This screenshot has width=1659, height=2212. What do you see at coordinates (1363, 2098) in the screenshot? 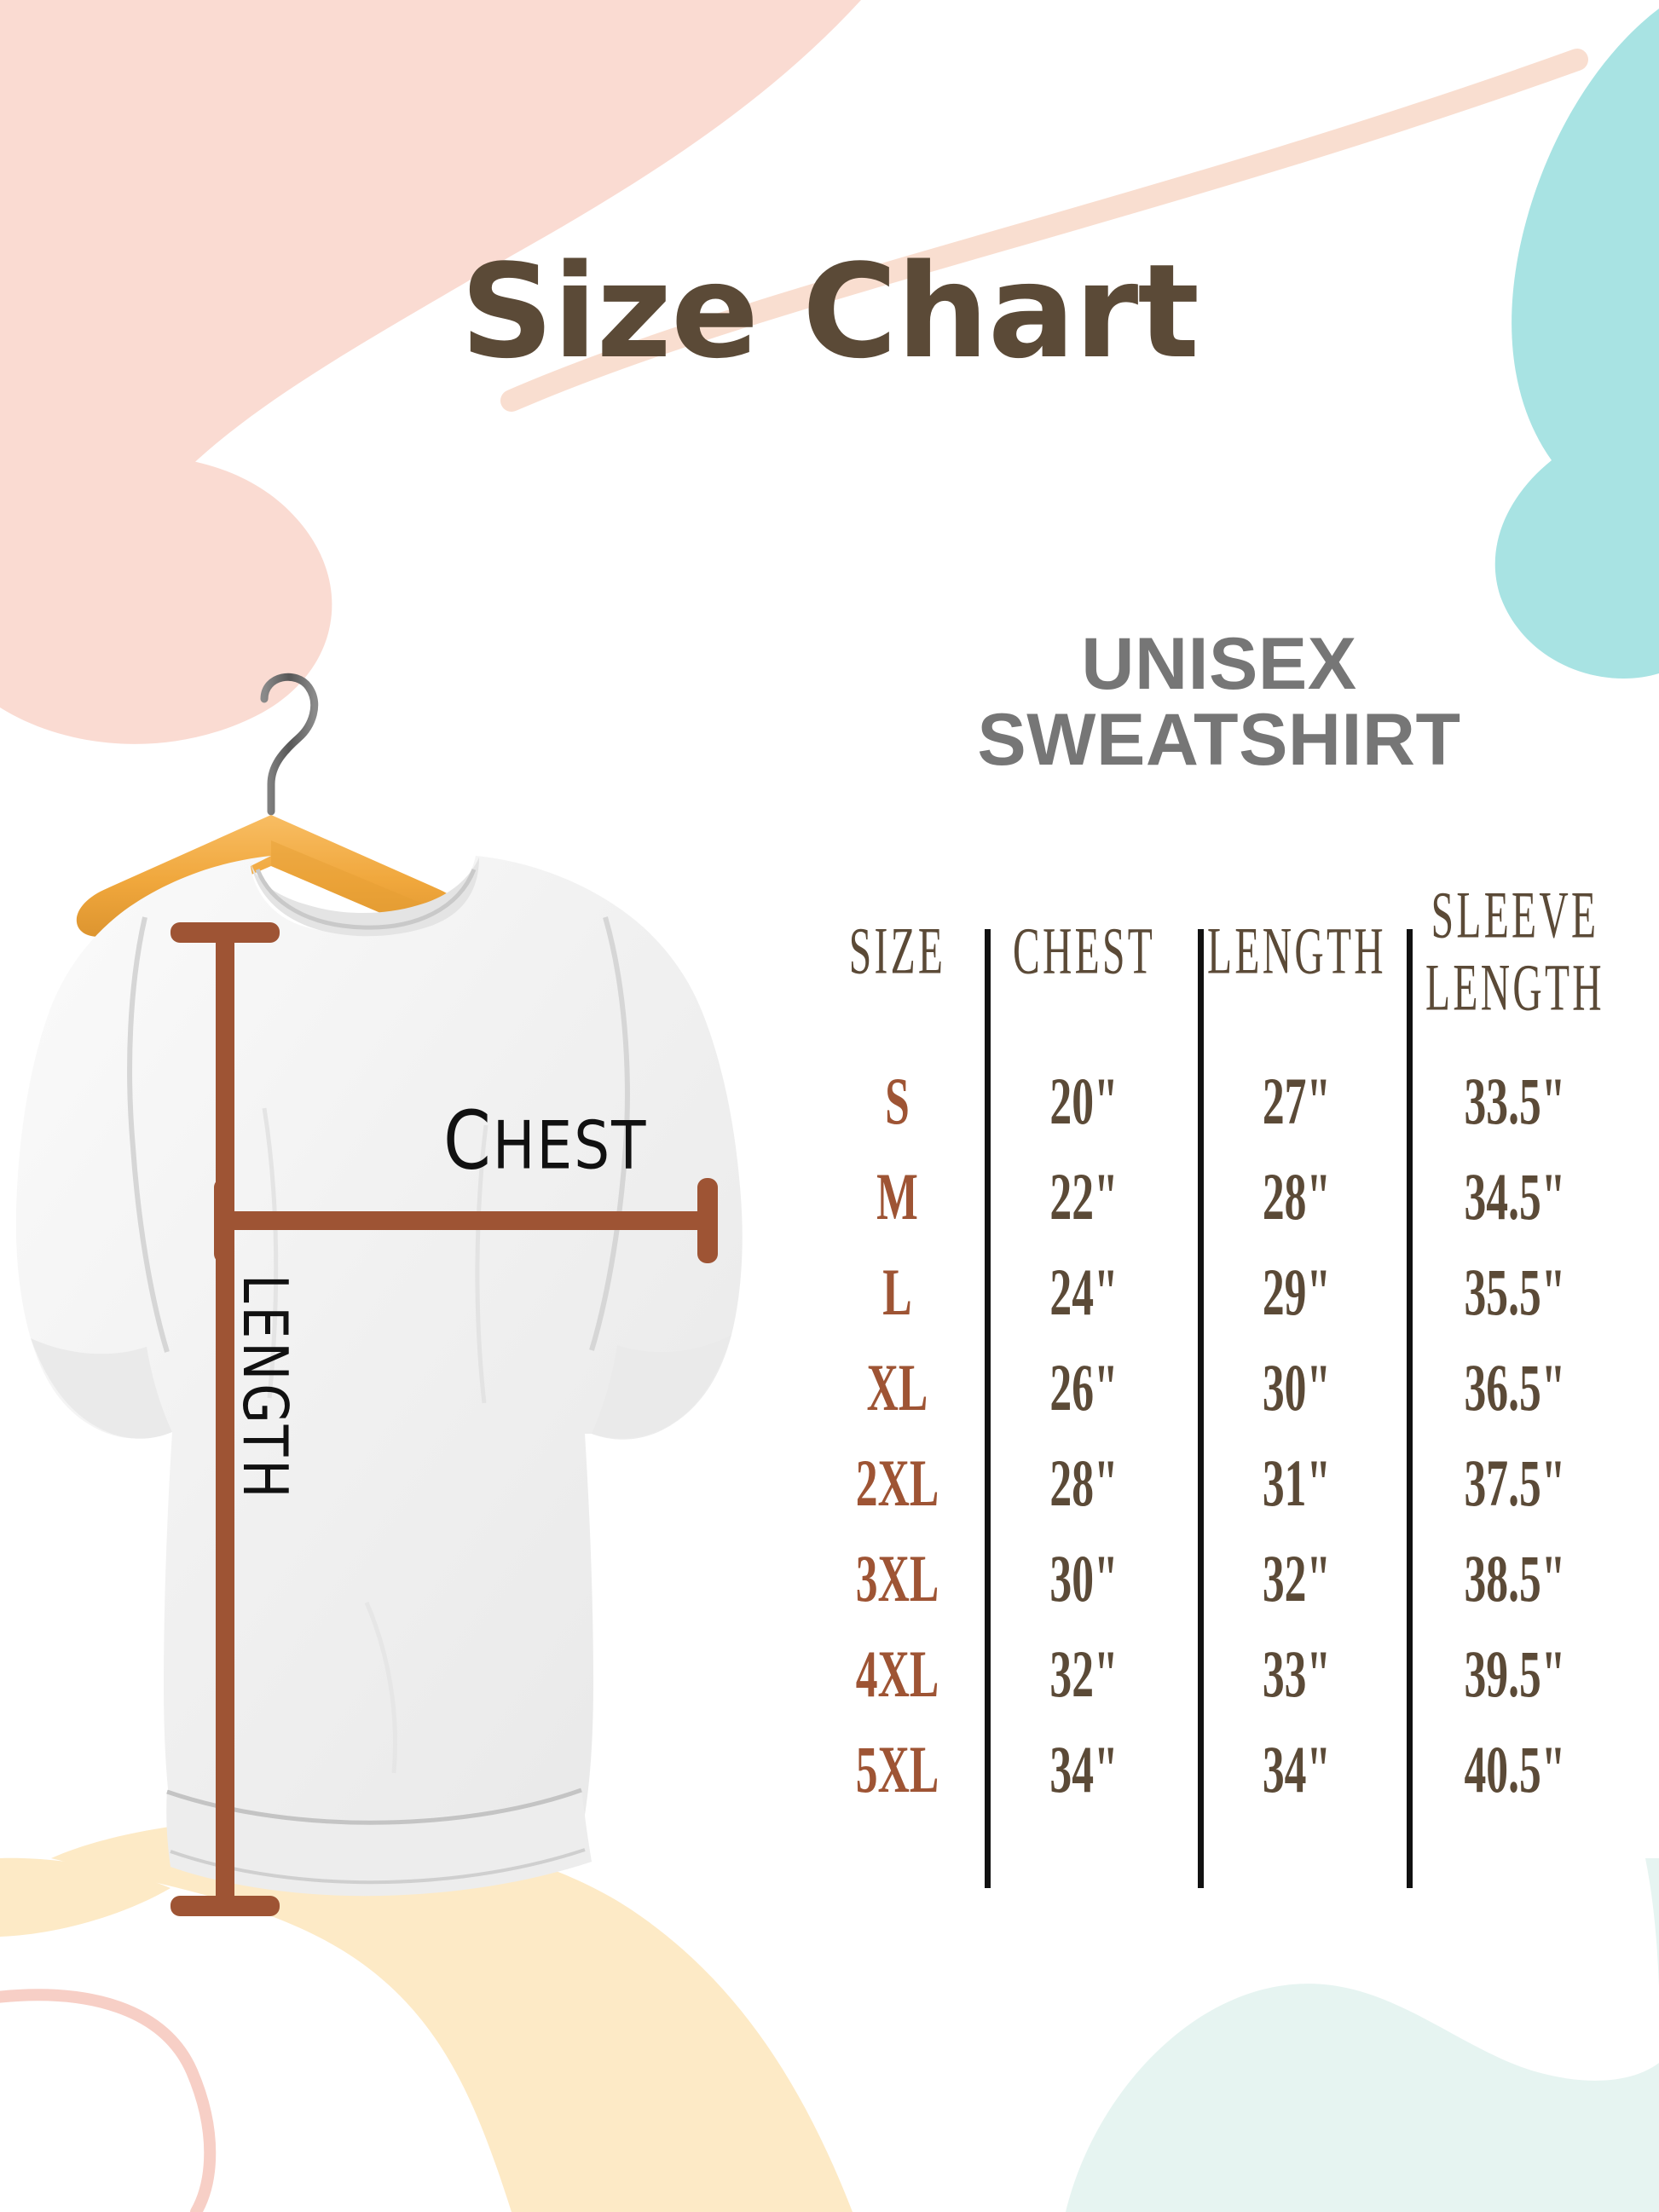
I see `blob-mint-bottom-right` at bounding box center [1363, 2098].